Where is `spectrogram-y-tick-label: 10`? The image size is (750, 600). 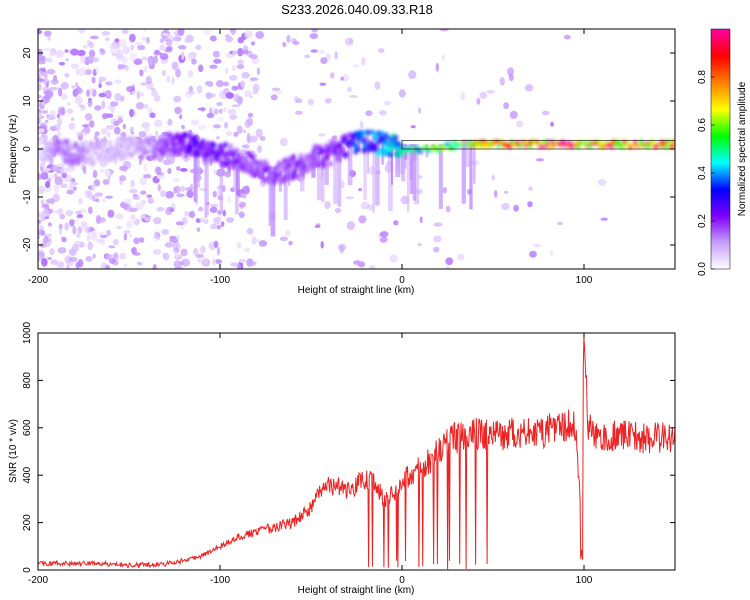 spectrogram-y-tick-label: 10 is located at coordinates (27, 101).